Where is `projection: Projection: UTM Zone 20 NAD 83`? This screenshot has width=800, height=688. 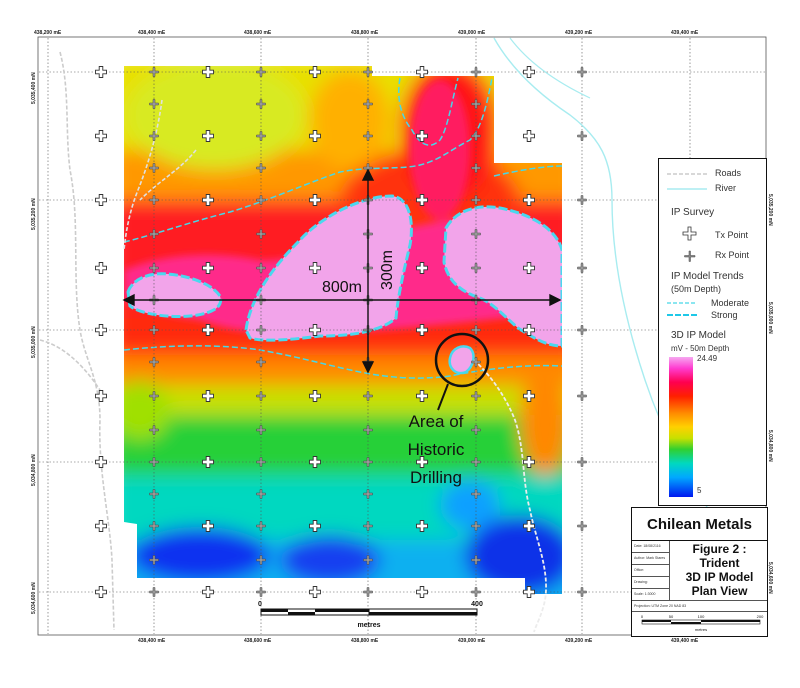 projection: Projection: UTM Zone 20 NAD 83 is located at coordinates (699, 606).